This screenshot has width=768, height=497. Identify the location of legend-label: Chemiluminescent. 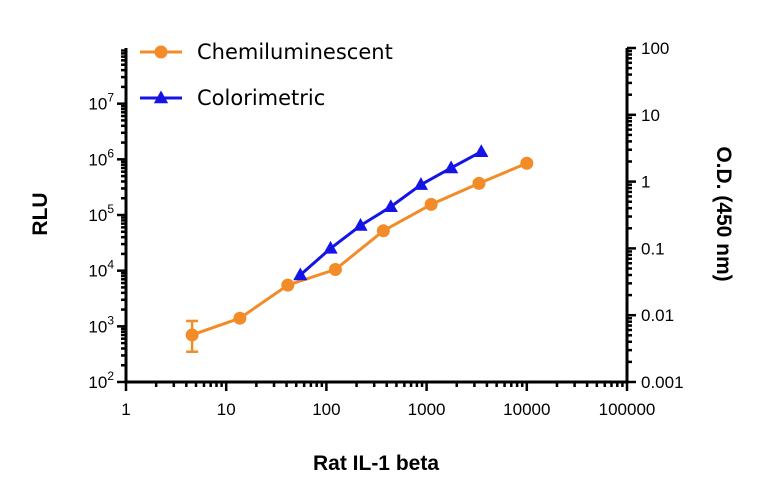
(295, 52).